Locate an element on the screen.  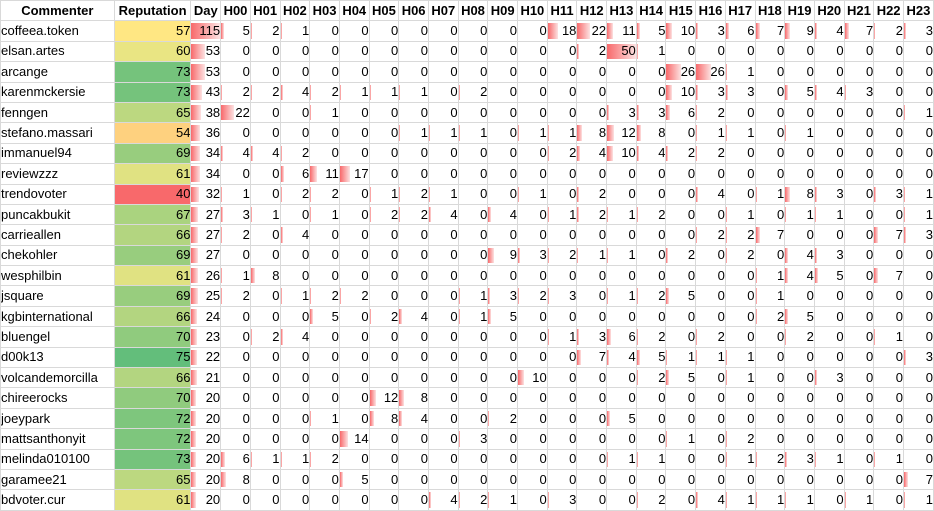
reputation-cell: 65 is located at coordinates (152, 112).